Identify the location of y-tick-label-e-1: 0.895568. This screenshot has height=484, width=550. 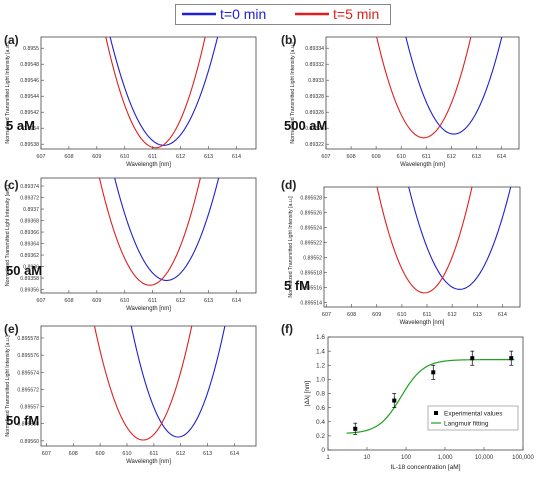
(28, 425).